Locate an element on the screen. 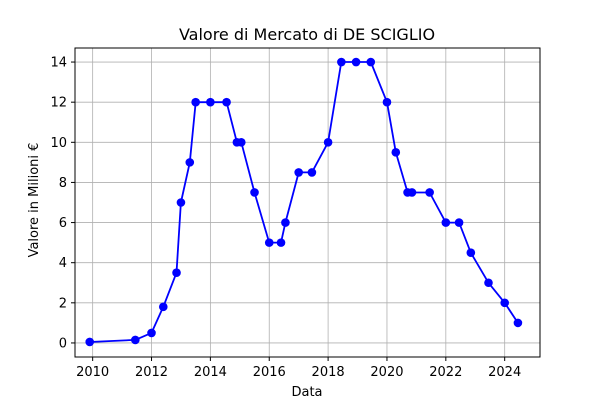 The width and height of the screenshot is (600, 400). x-tick-label: 2010 is located at coordinates (92, 372).